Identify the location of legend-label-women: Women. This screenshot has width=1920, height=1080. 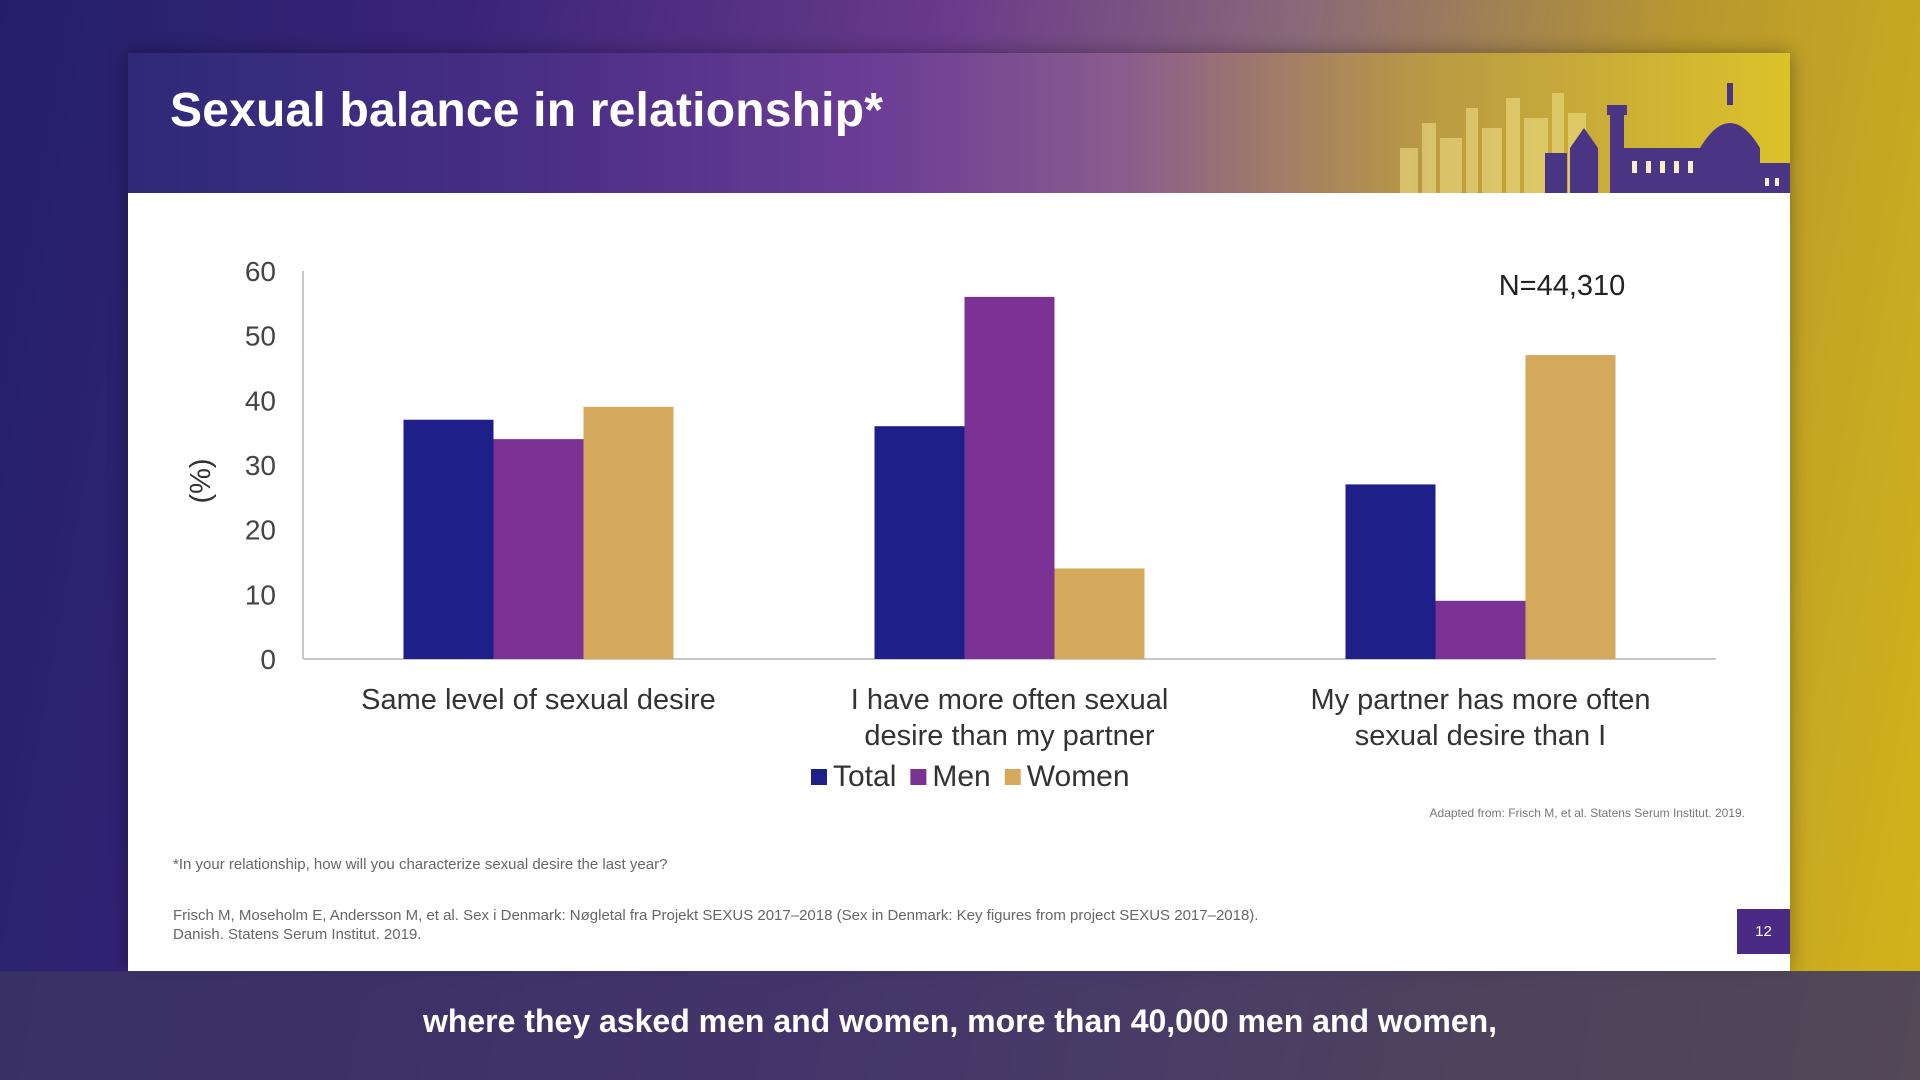
(1078, 776).